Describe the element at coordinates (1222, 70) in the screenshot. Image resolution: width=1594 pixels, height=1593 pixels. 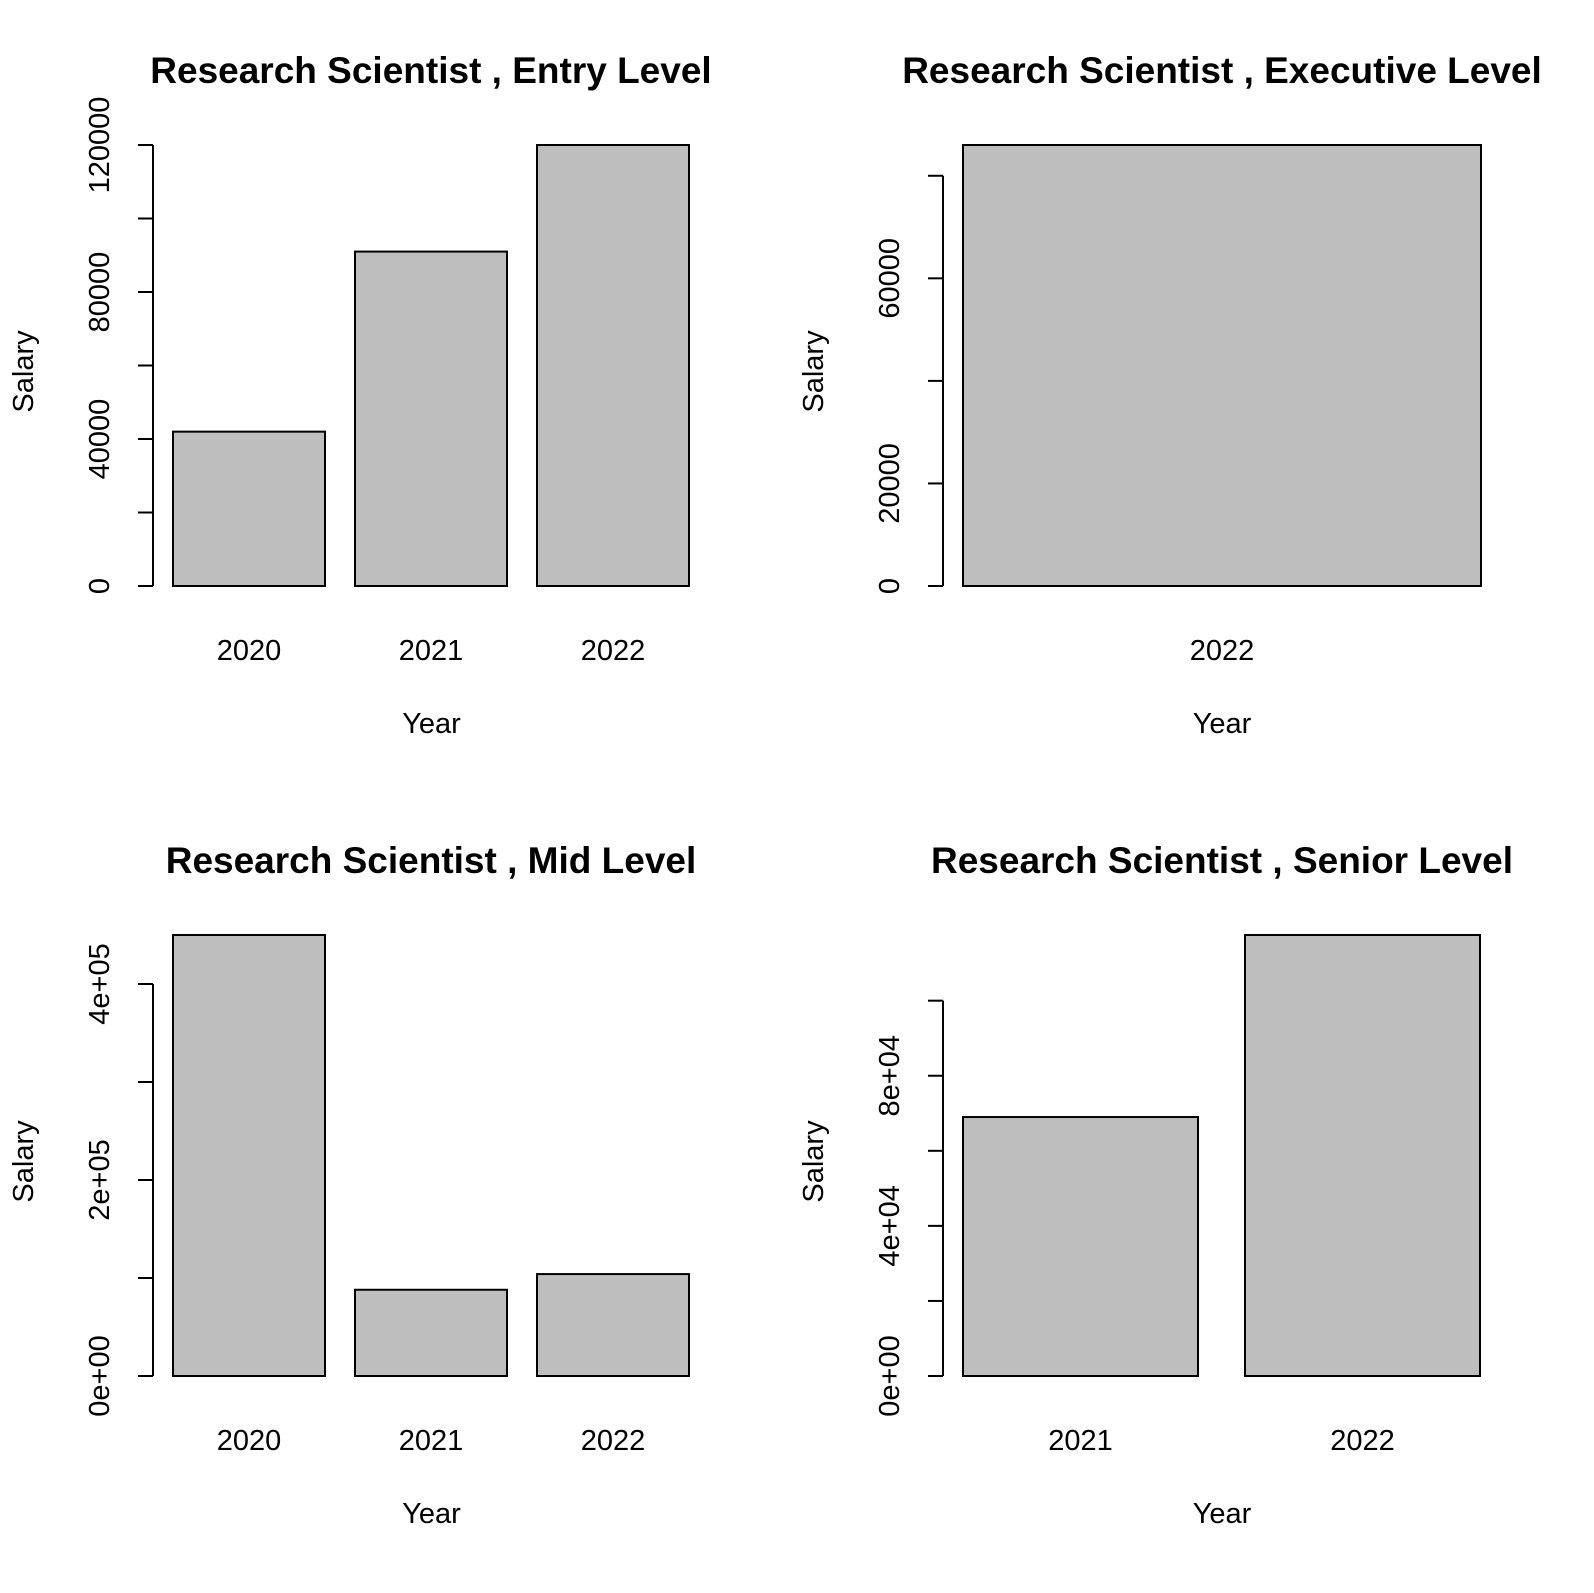
I see `panel-title: Research Scientist , Executive Level` at that location.